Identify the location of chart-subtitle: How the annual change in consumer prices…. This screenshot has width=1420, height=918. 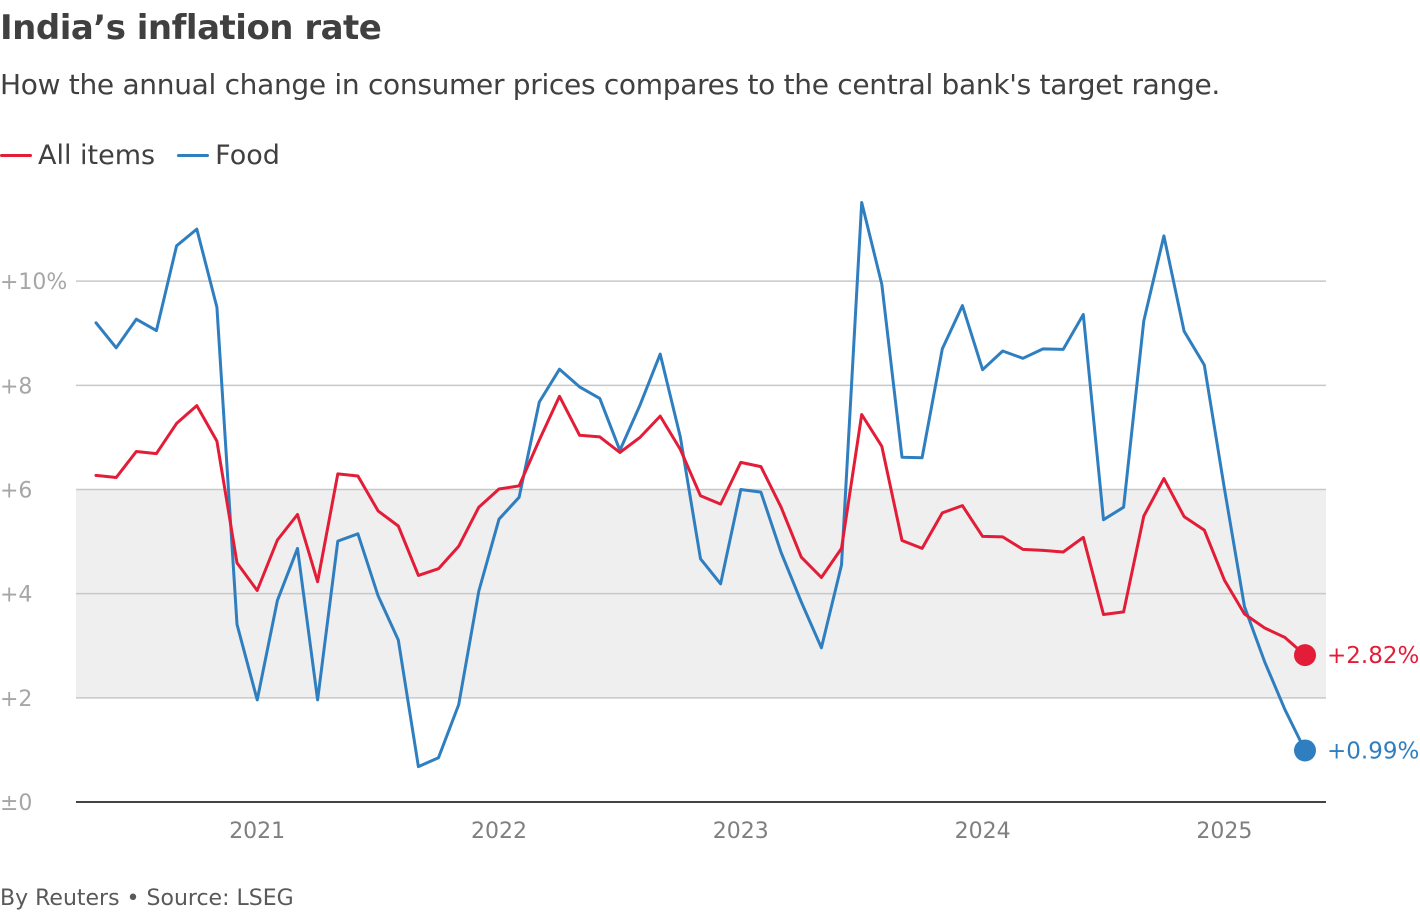
(610, 84).